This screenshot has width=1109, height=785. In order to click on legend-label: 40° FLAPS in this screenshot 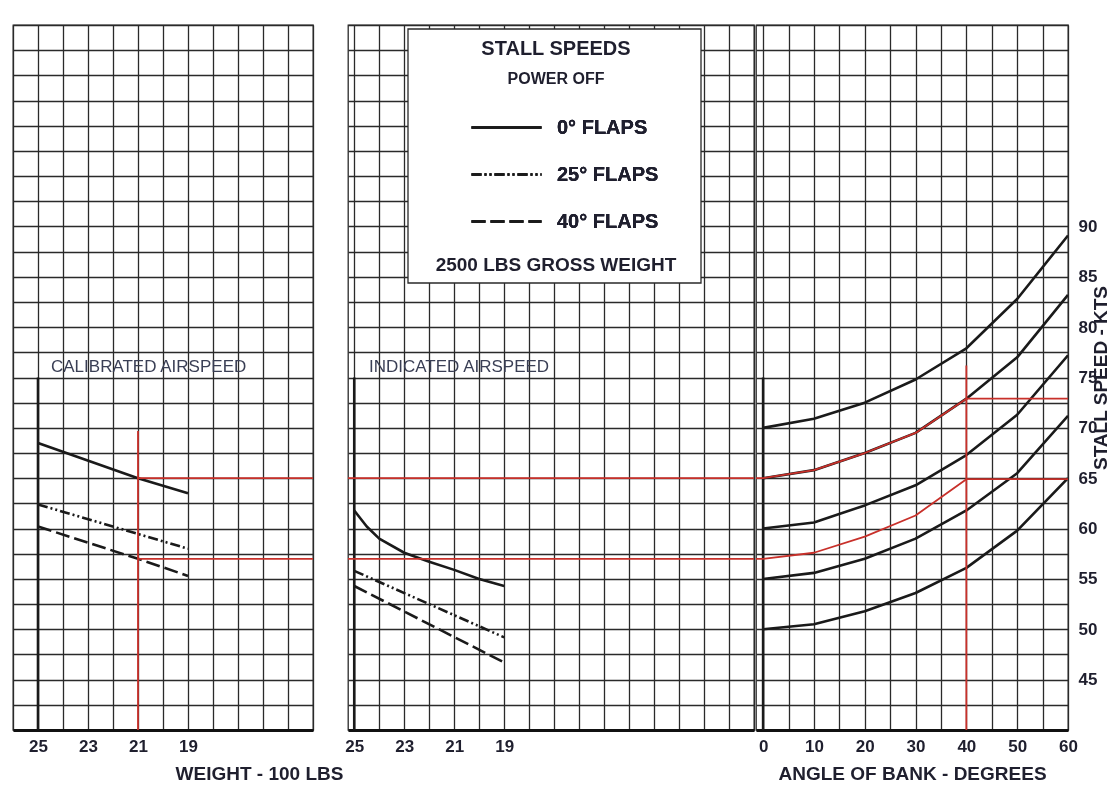, I will do `click(608, 220)`.